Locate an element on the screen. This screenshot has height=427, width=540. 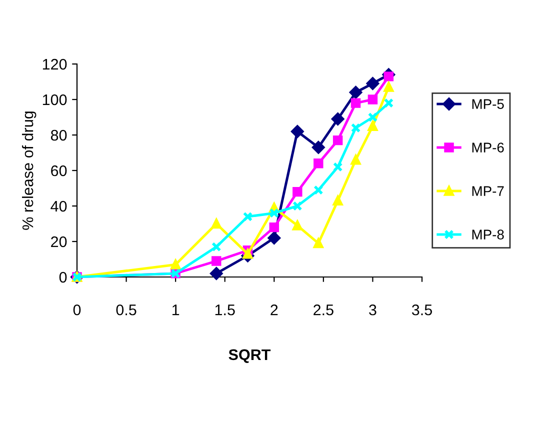
x-tick-label: 1 is located at coordinates (176, 310).